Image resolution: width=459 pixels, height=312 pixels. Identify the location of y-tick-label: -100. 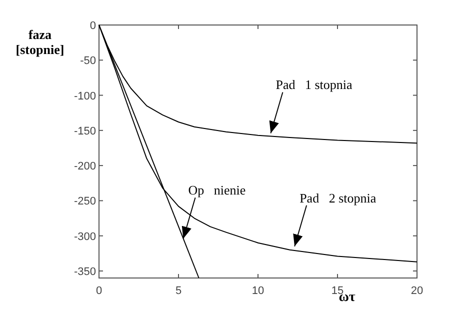
(85, 96).